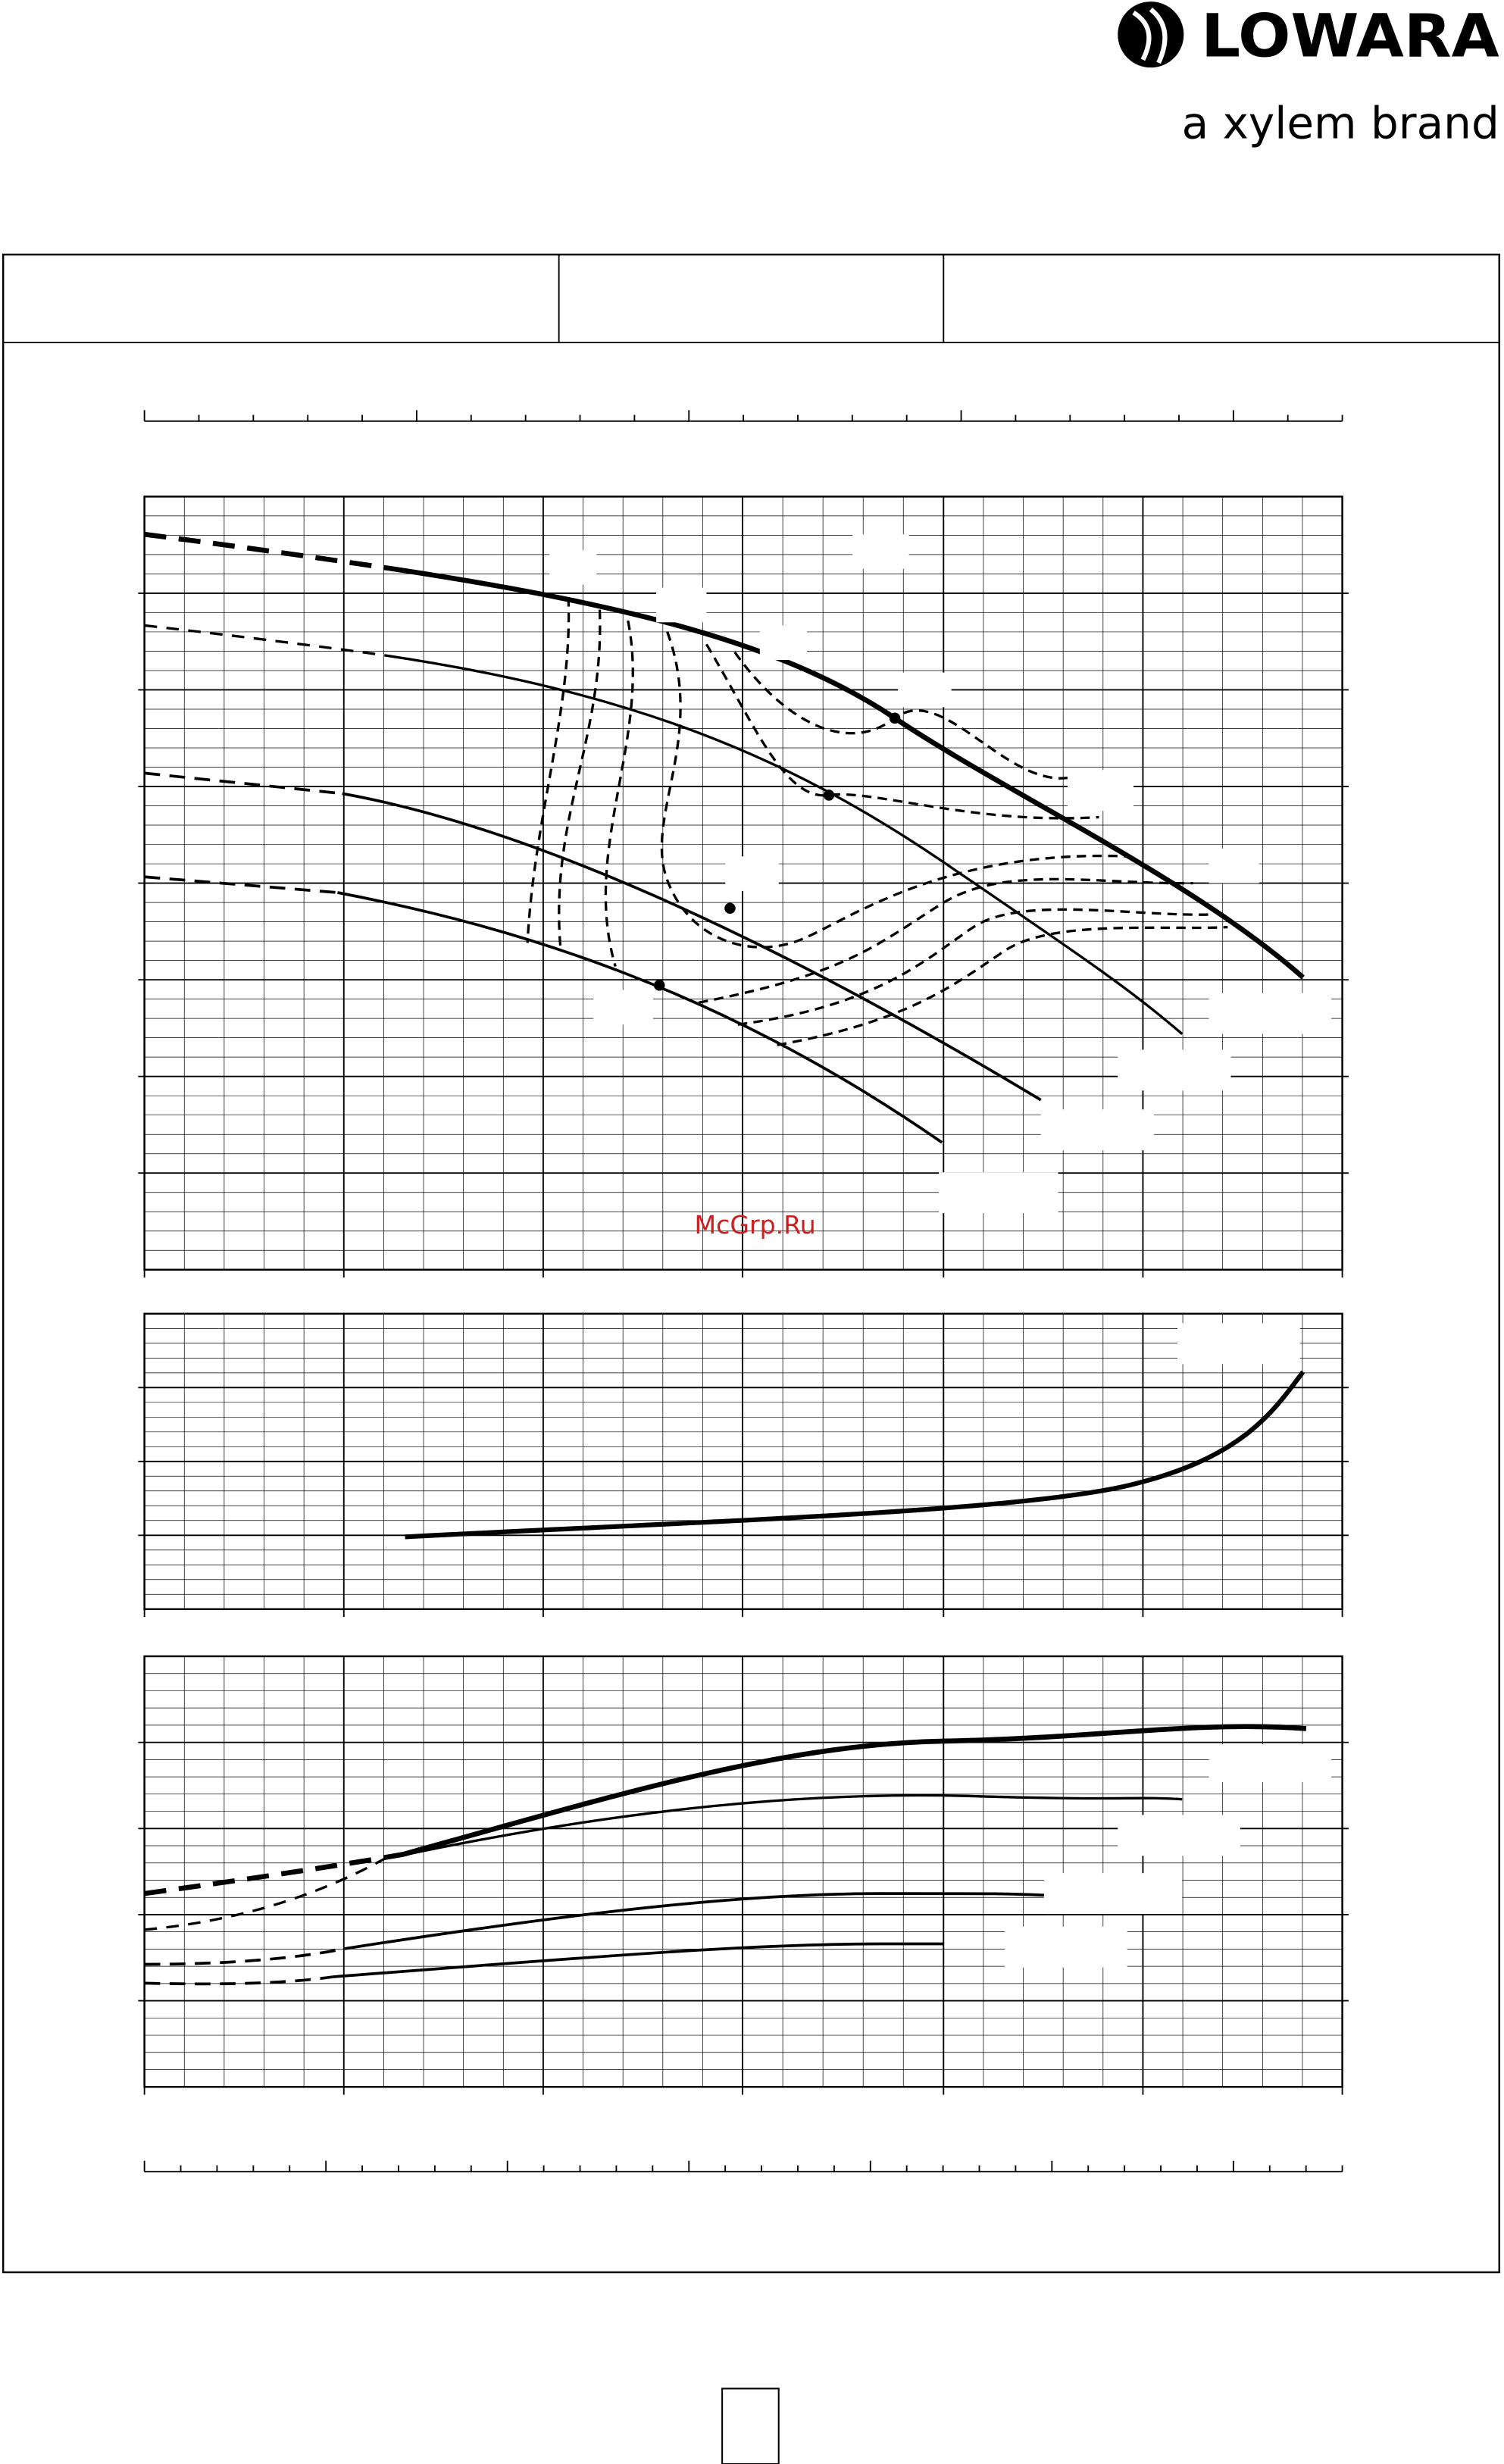  What do you see at coordinates (855, 1455) in the screenshot?
I see `npsh-curve` at bounding box center [855, 1455].